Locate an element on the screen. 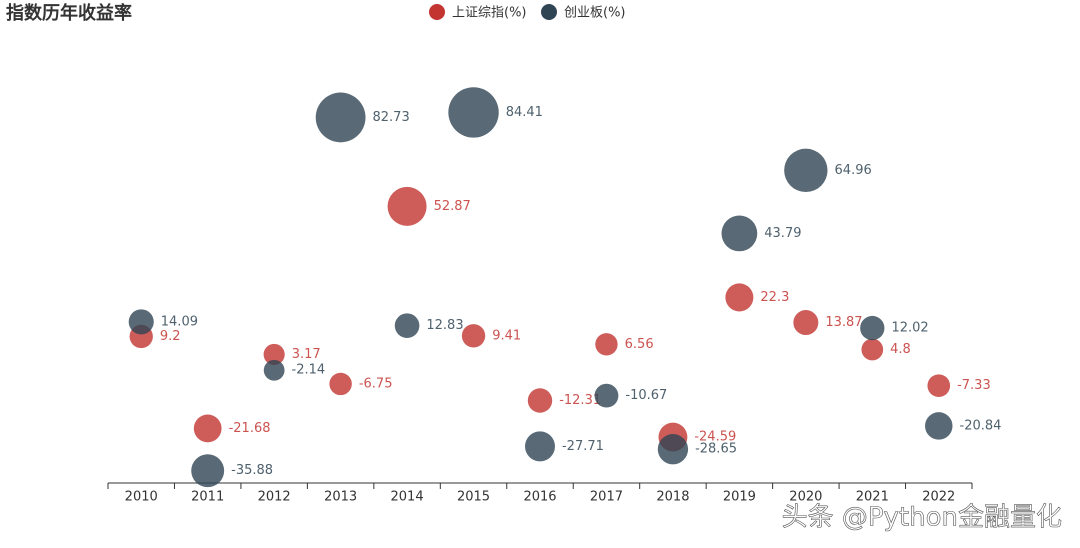 This screenshot has width=1080, height=548. chart-title: 指数历年收益率 is located at coordinates (69, 13).